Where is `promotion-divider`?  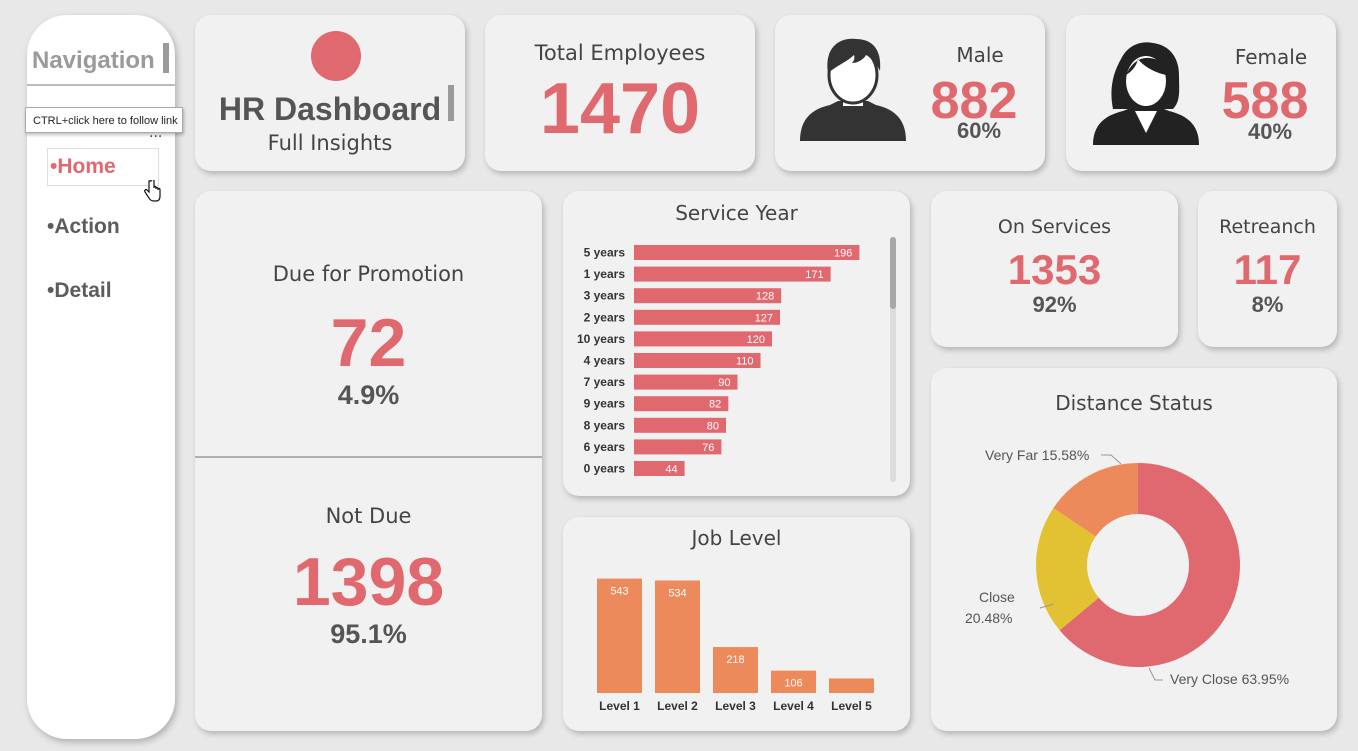
promotion-divider is located at coordinates (368, 457).